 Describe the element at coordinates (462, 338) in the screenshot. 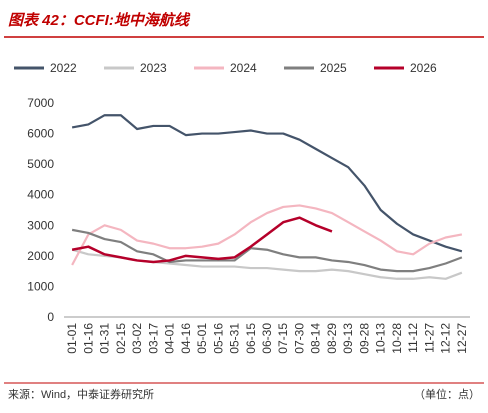

I see `x-tick-label: 12-27` at that location.